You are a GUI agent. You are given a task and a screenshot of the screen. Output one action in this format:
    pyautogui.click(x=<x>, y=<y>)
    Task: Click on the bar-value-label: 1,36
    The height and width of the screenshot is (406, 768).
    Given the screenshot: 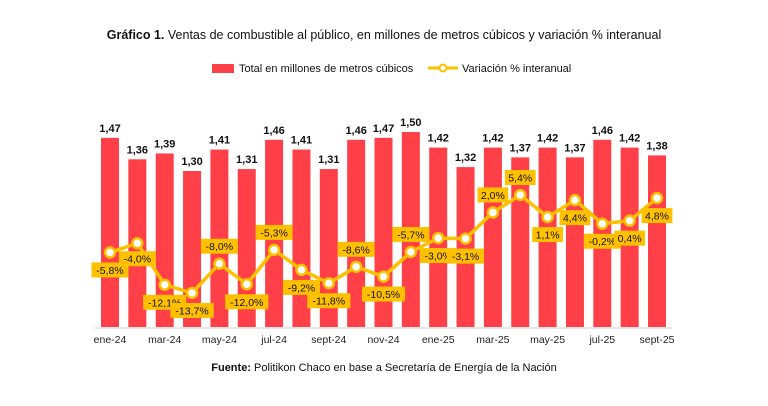 What is the action you would take?
    pyautogui.click(x=137, y=150)
    